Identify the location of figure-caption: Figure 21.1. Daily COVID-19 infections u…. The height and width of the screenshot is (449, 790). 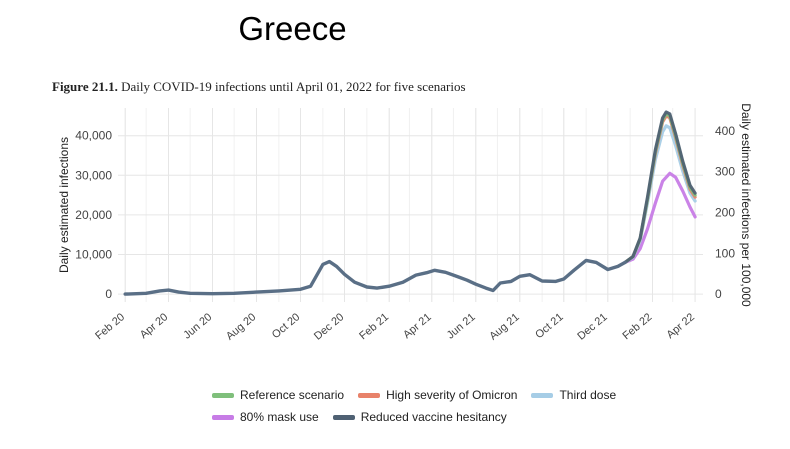
(259, 87).